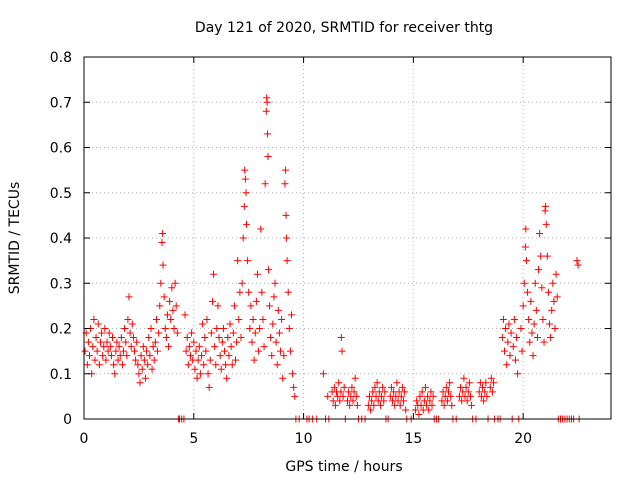 The width and height of the screenshot is (640, 480). Describe the element at coordinates (61, 375) in the screenshot. I see `y-tick-label: 0.1` at that location.